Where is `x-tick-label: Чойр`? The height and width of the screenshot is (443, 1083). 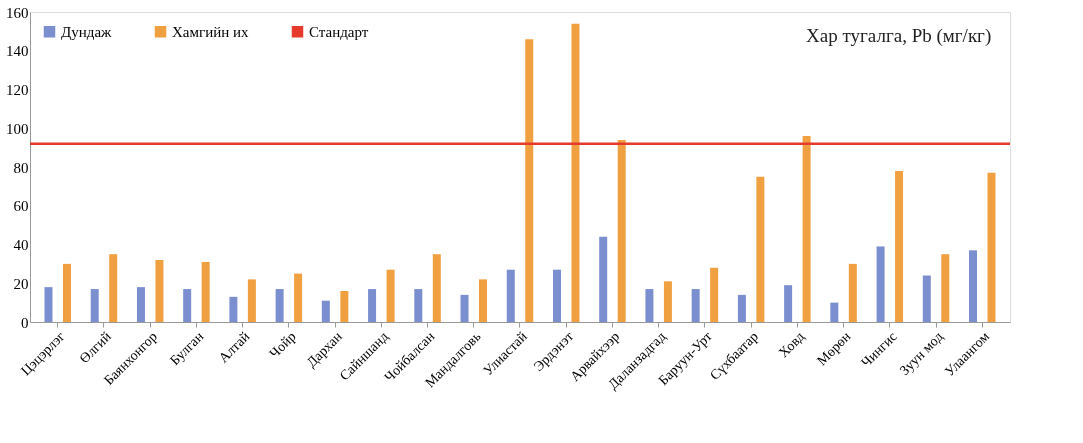 x-tick-label: Чойр is located at coordinates (282, 345).